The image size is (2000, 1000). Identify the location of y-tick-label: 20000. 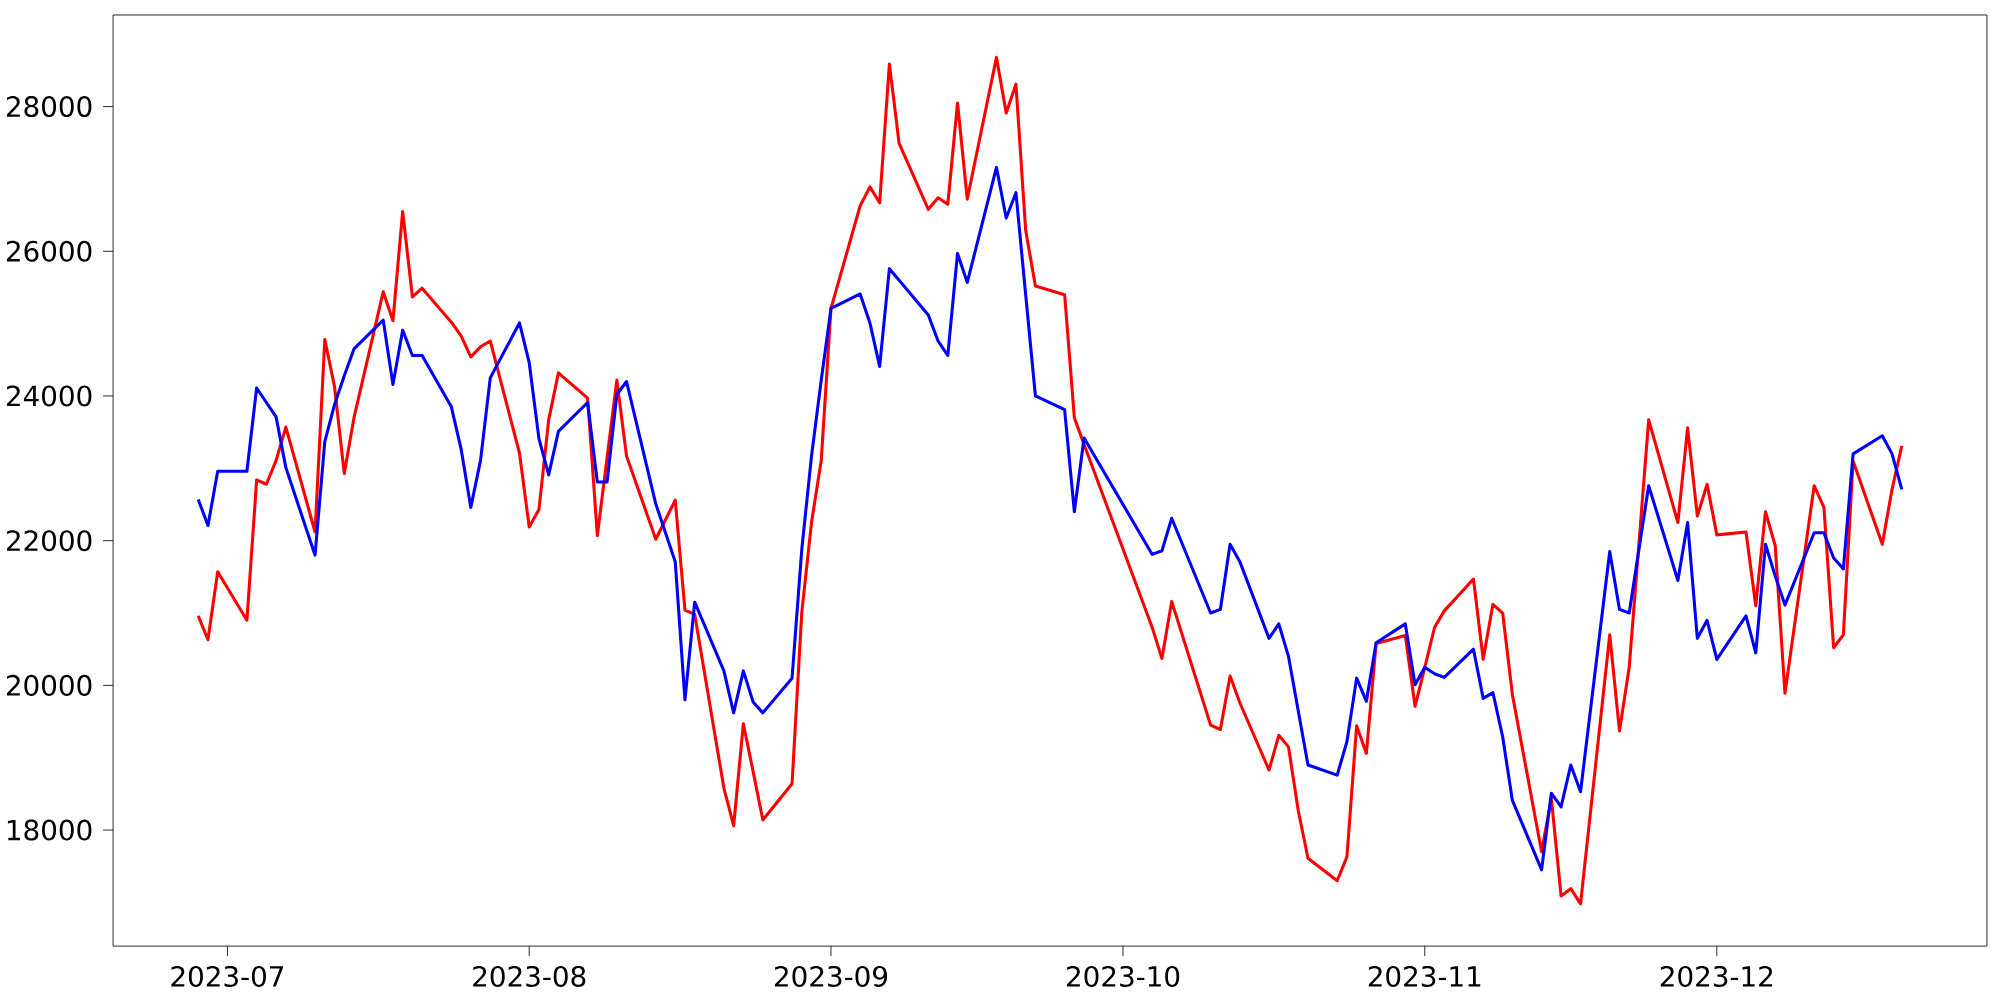
(49, 685).